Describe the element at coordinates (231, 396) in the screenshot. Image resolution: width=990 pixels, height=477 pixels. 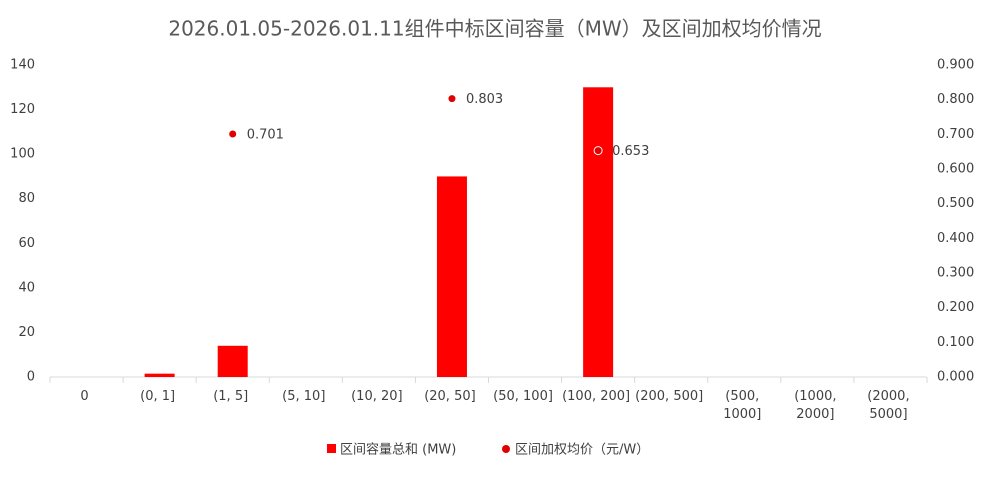
I see `x-tick-label: (1, 5]` at that location.